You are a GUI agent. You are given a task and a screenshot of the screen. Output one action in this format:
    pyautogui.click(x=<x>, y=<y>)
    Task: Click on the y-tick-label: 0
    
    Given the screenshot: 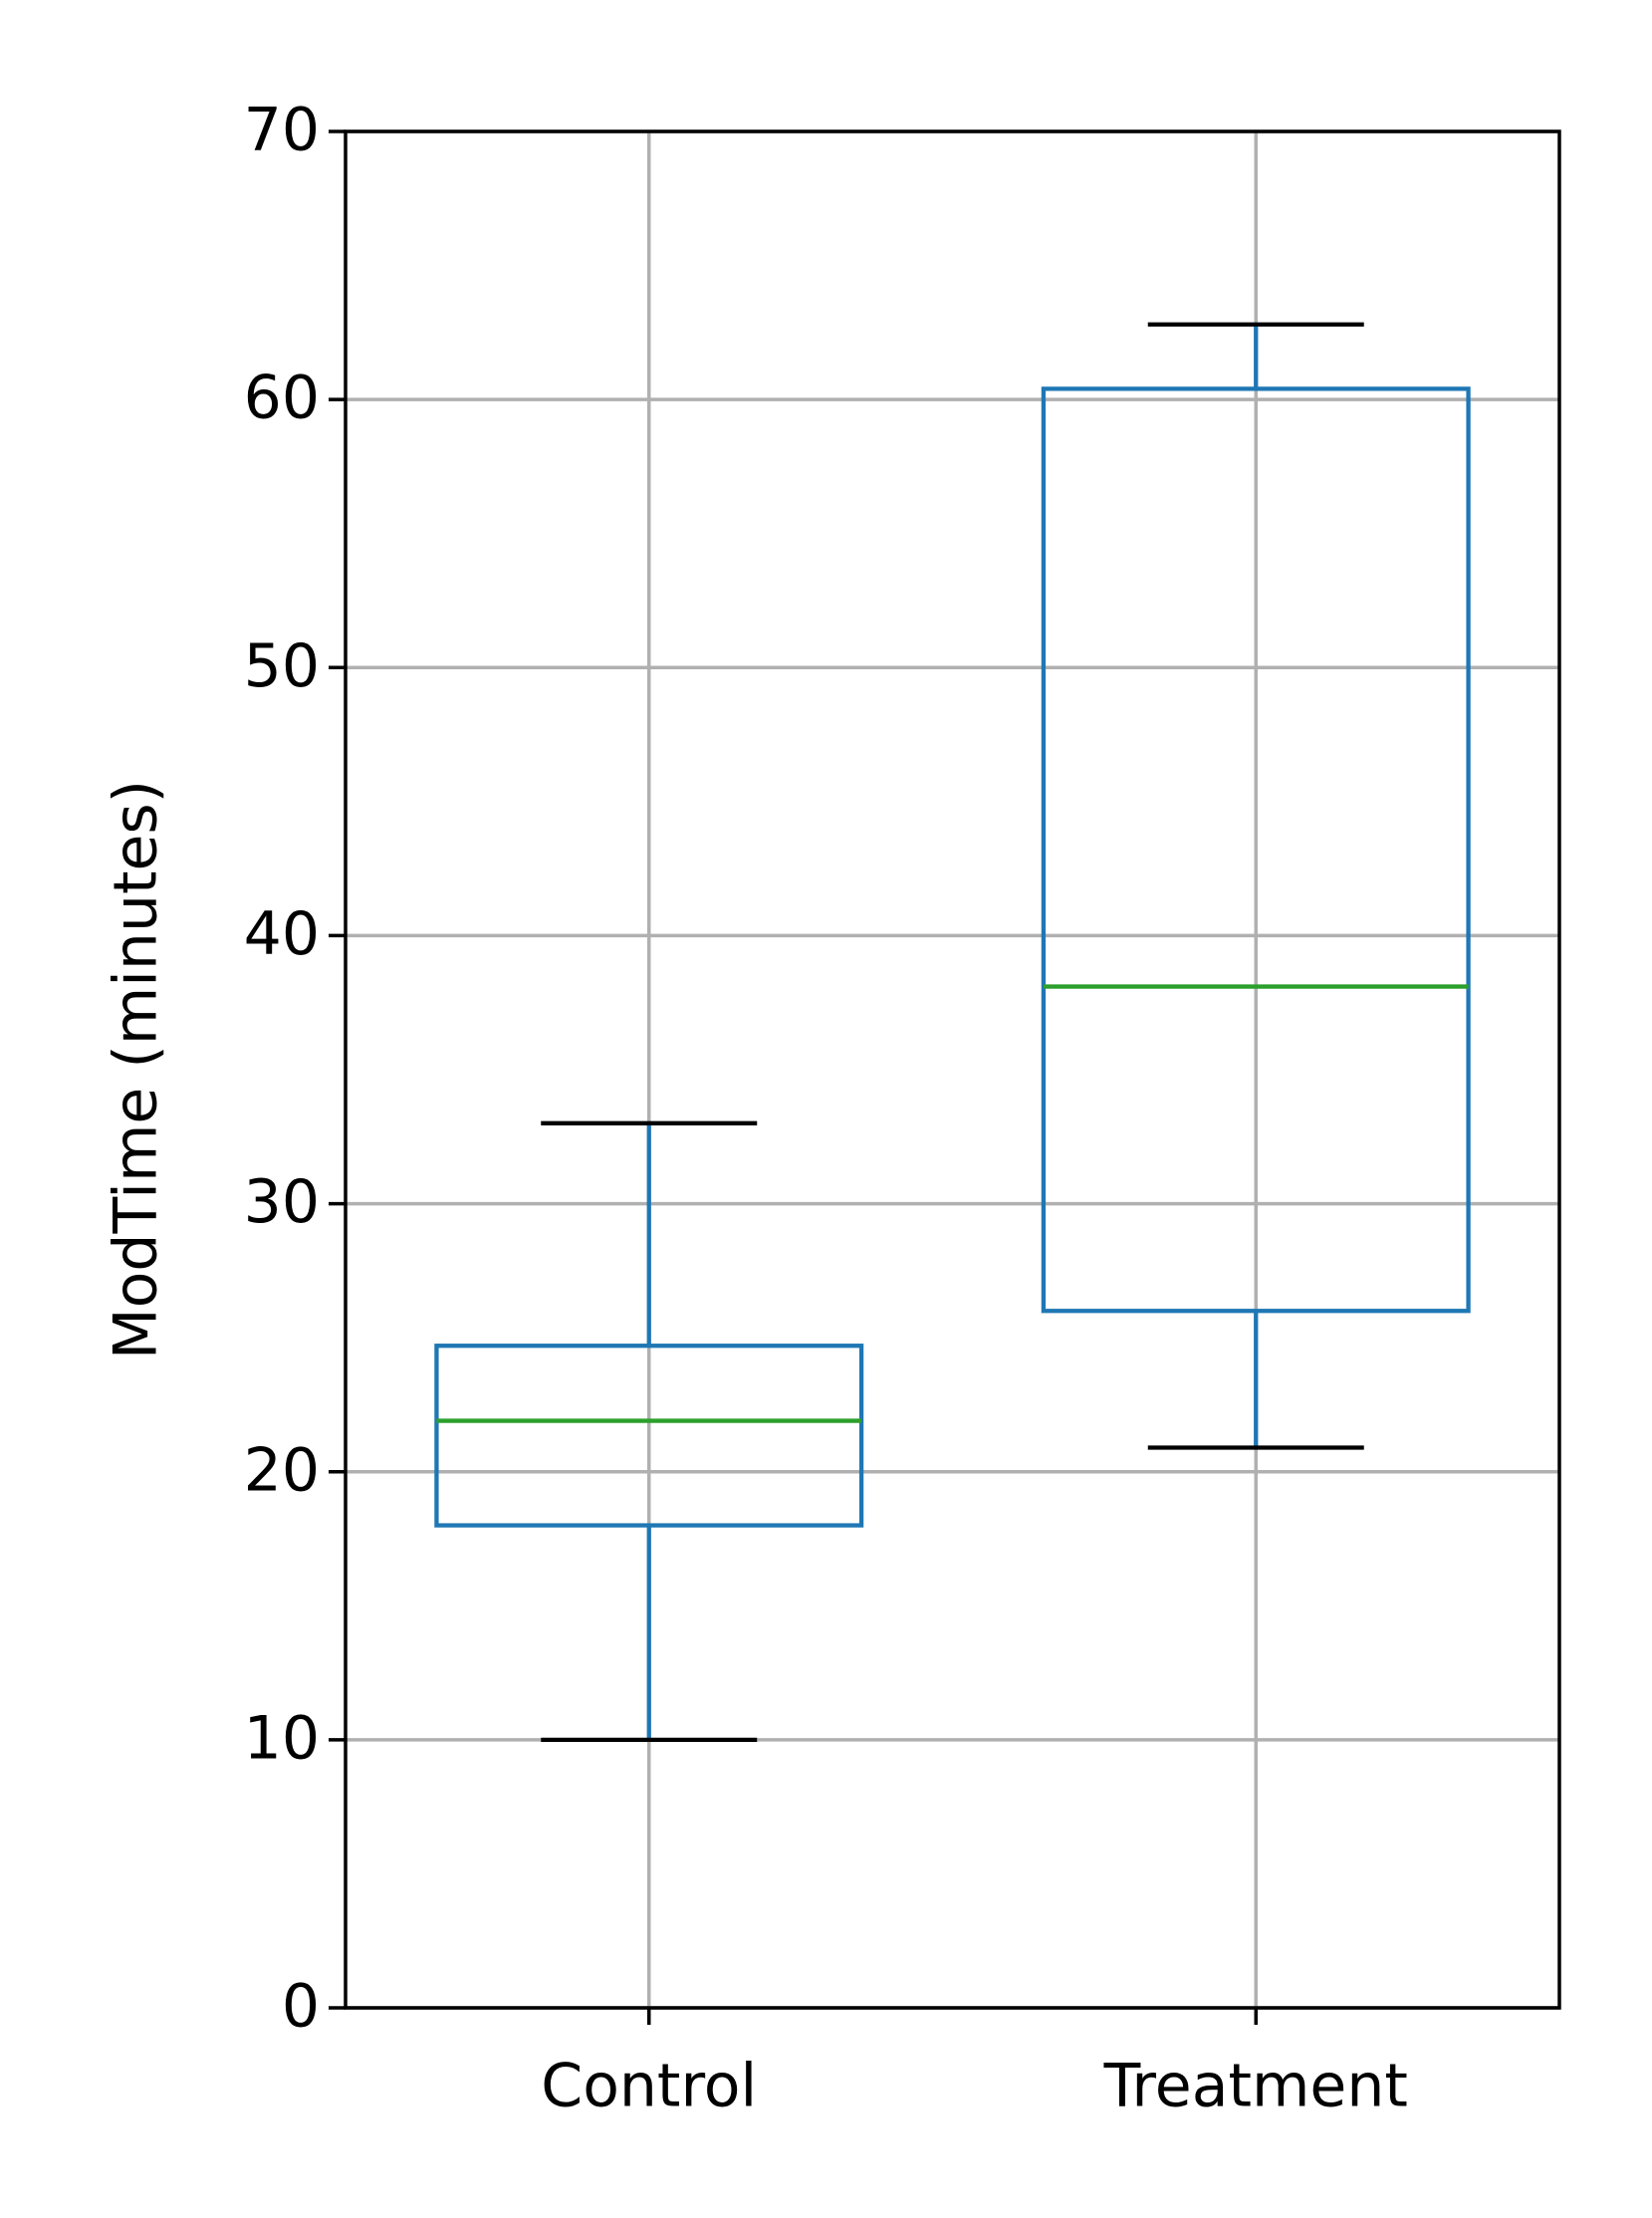 What is the action you would take?
    pyautogui.click(x=301, y=2007)
    